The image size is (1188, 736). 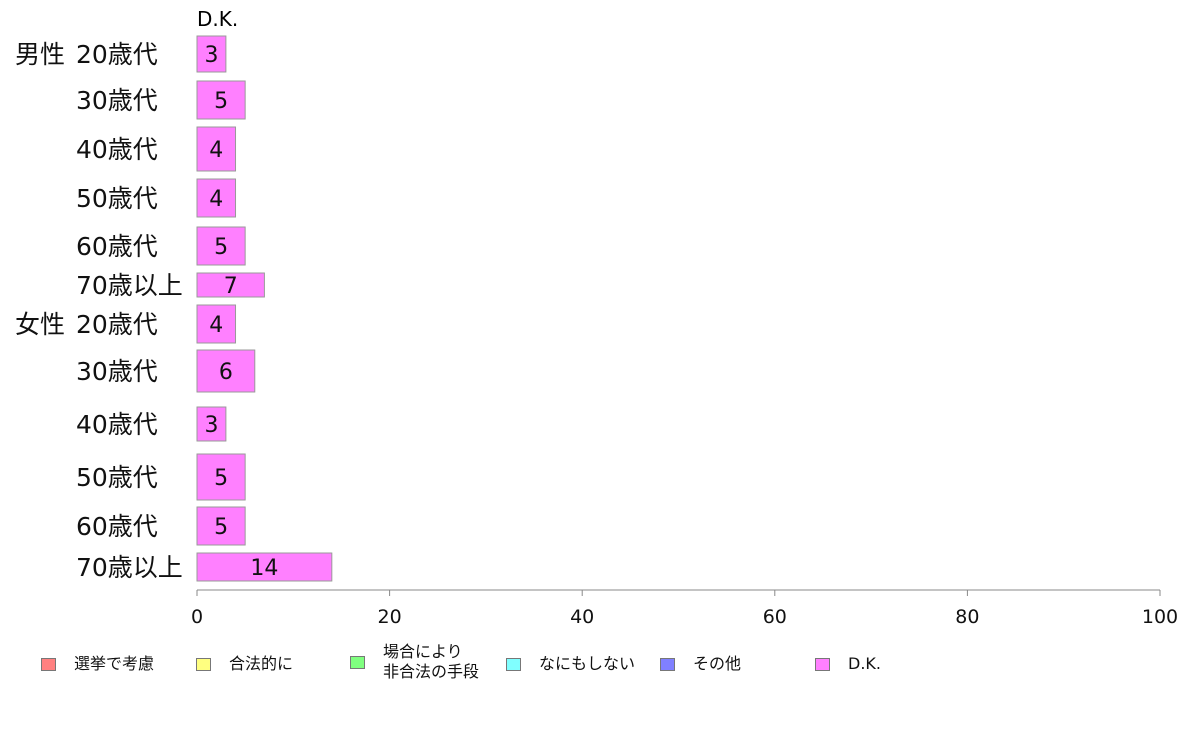 I want to click on bar-value-label-11: 5, so click(x=221, y=527).